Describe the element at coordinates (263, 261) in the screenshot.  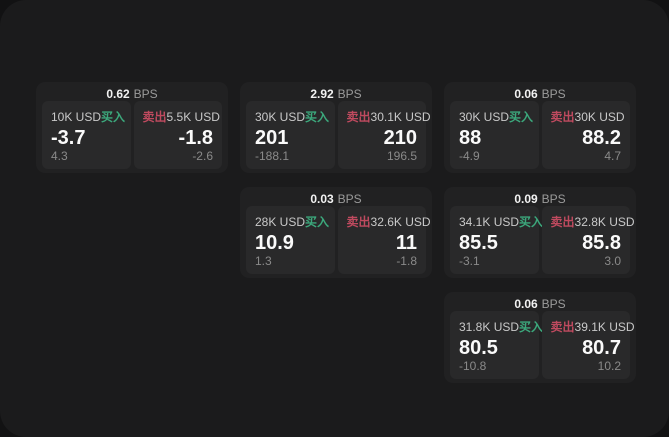
I see `buy-delta: 1.3` at that location.